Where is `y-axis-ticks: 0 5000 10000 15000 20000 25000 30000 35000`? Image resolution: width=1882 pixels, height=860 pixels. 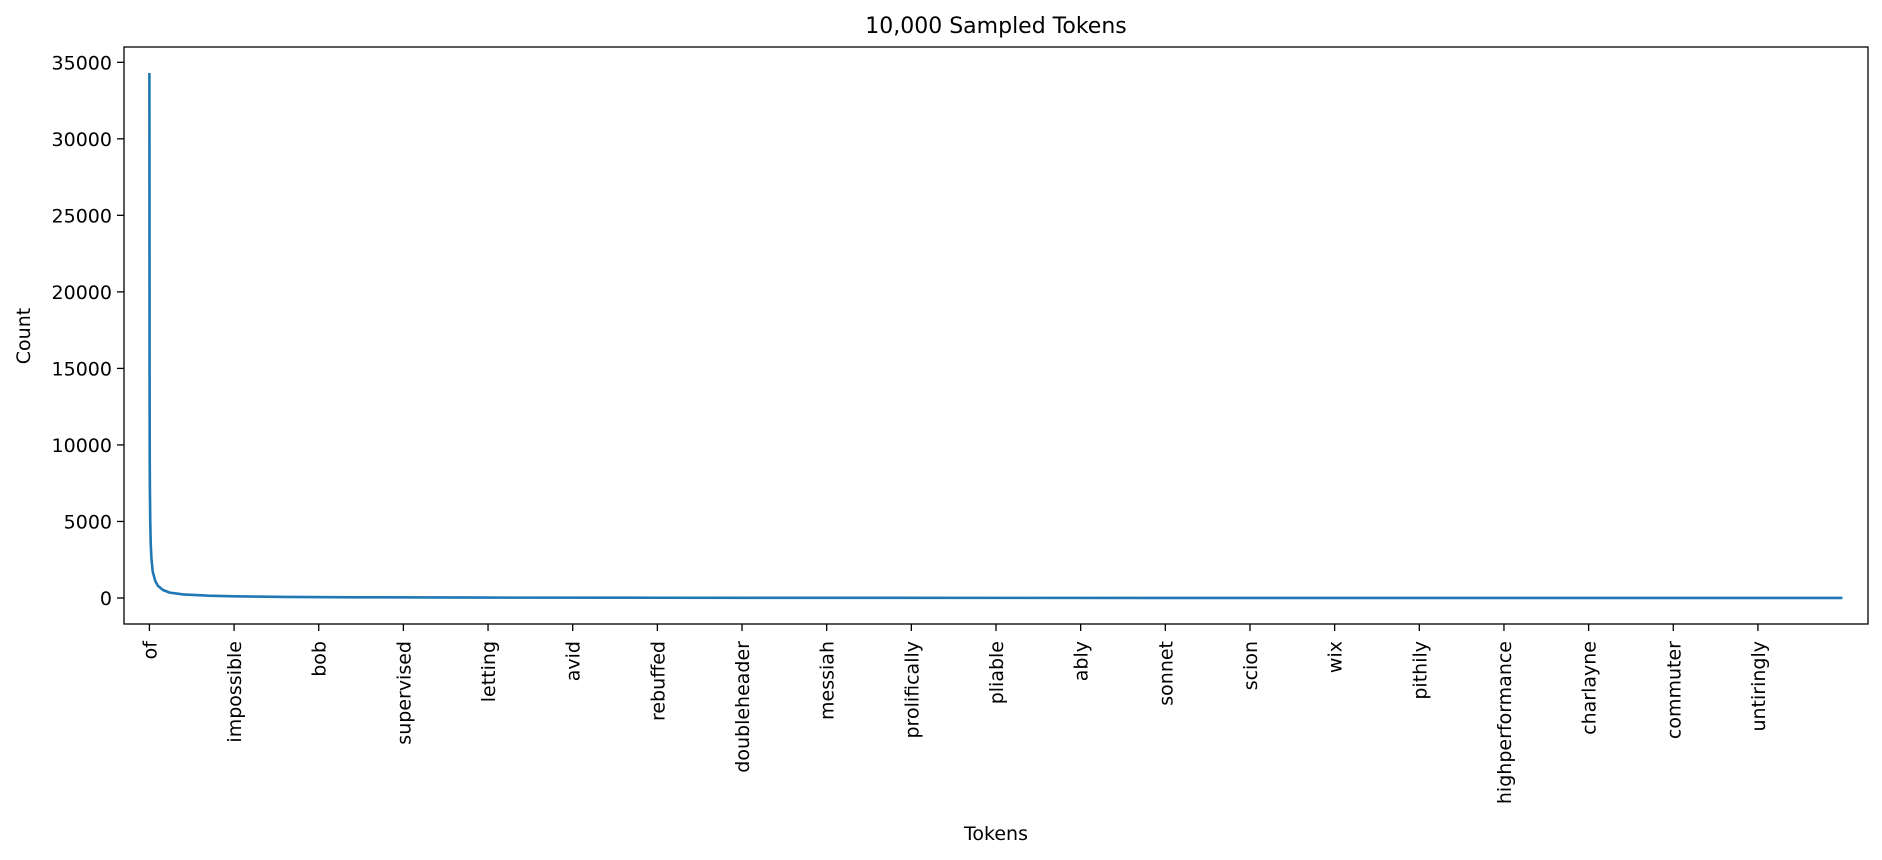 y-axis-ticks: 0 5000 10000 15000 20000 25000 30000 35000 is located at coordinates (88, 331).